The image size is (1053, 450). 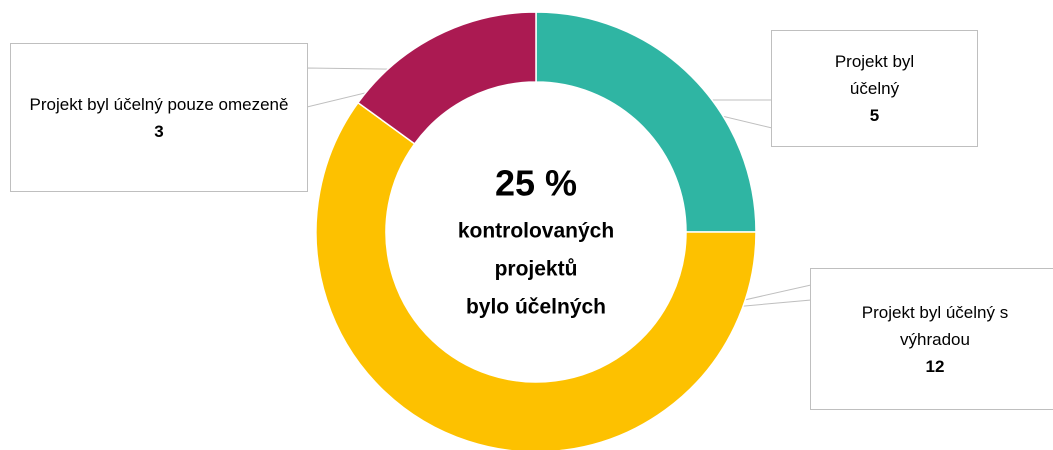 What do you see at coordinates (159, 104) in the screenshot?
I see `category-label: Projekt byl účelný pouze omezeně` at bounding box center [159, 104].